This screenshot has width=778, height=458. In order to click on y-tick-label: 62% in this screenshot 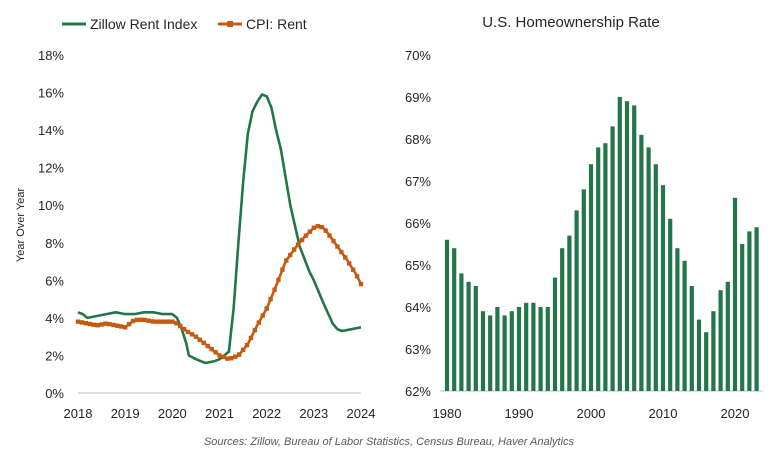, I will do `click(418, 391)`.